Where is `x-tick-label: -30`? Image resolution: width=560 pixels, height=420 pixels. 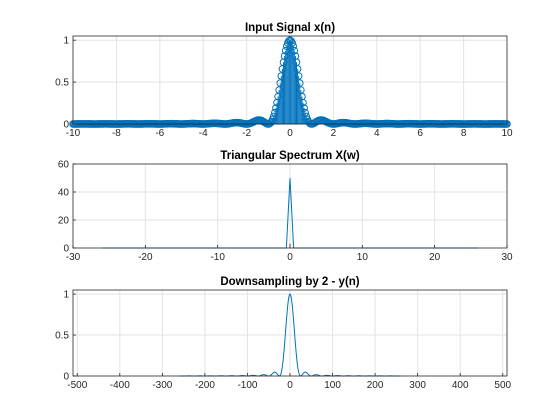
x-tick-label: -30 is located at coordinates (73, 257).